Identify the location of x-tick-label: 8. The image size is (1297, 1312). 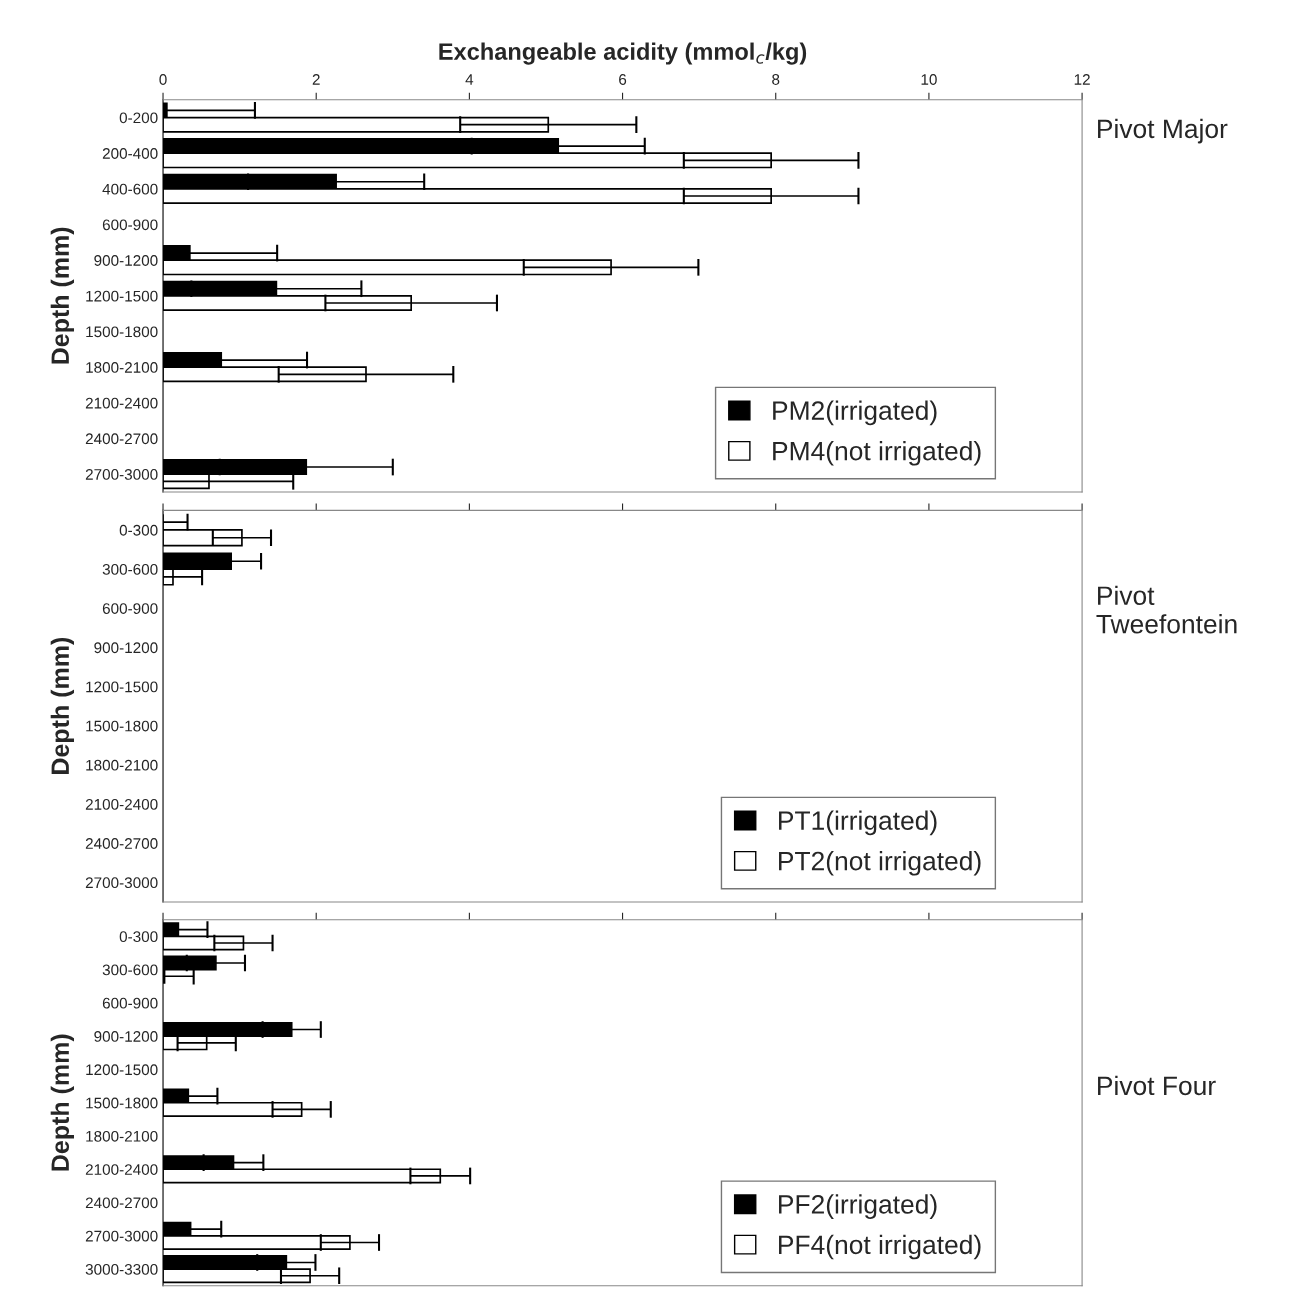
(776, 79).